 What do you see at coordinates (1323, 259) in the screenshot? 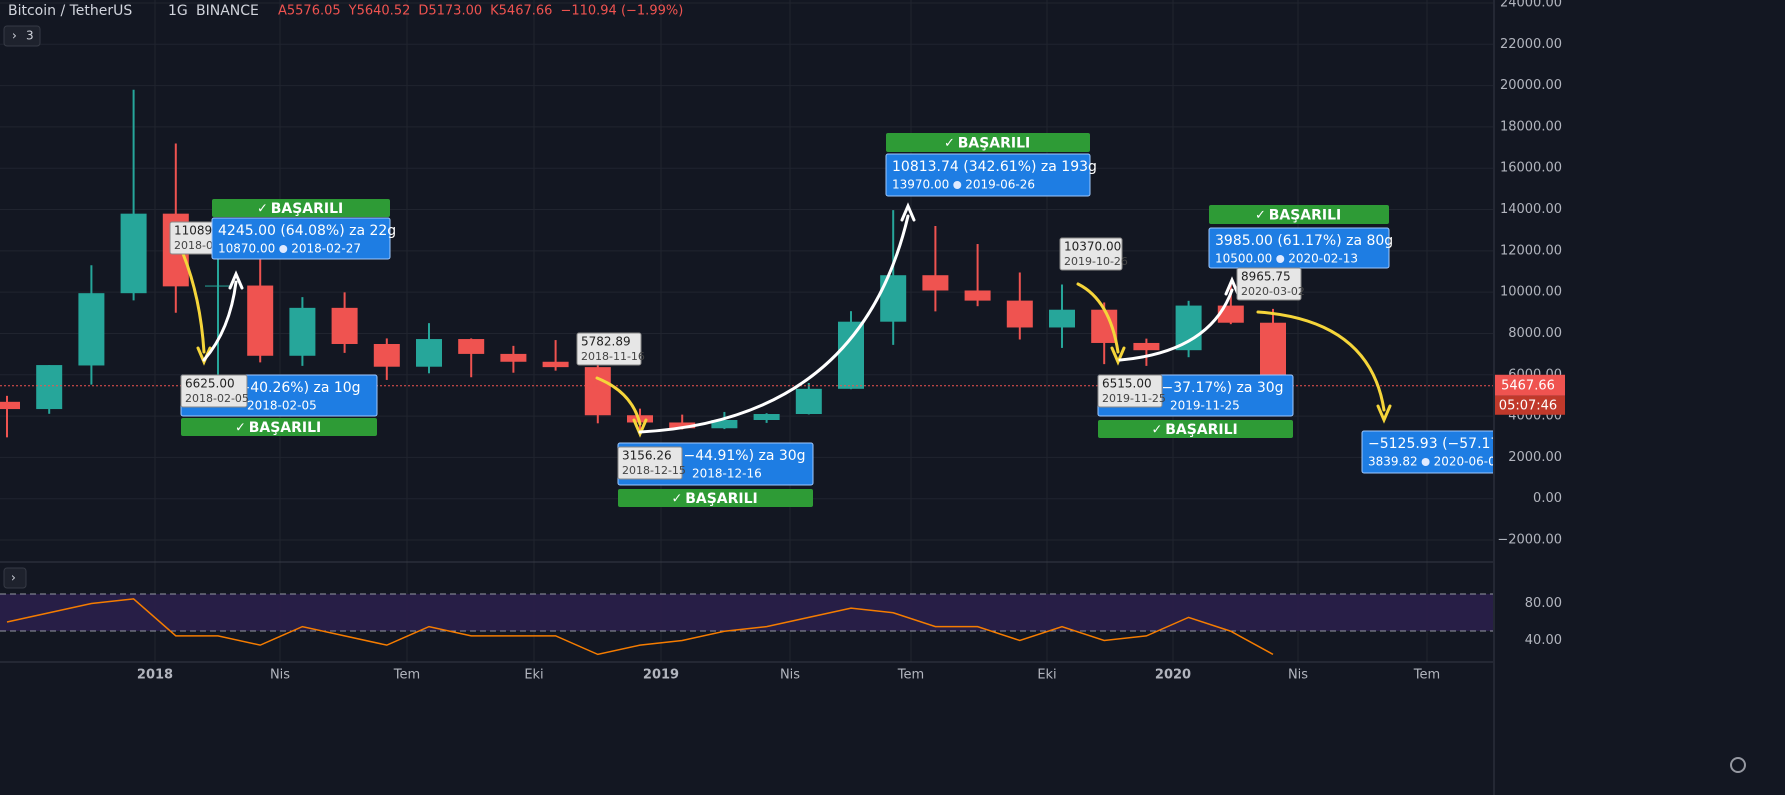
I see `trade-date: 2020-02-13` at bounding box center [1323, 259].